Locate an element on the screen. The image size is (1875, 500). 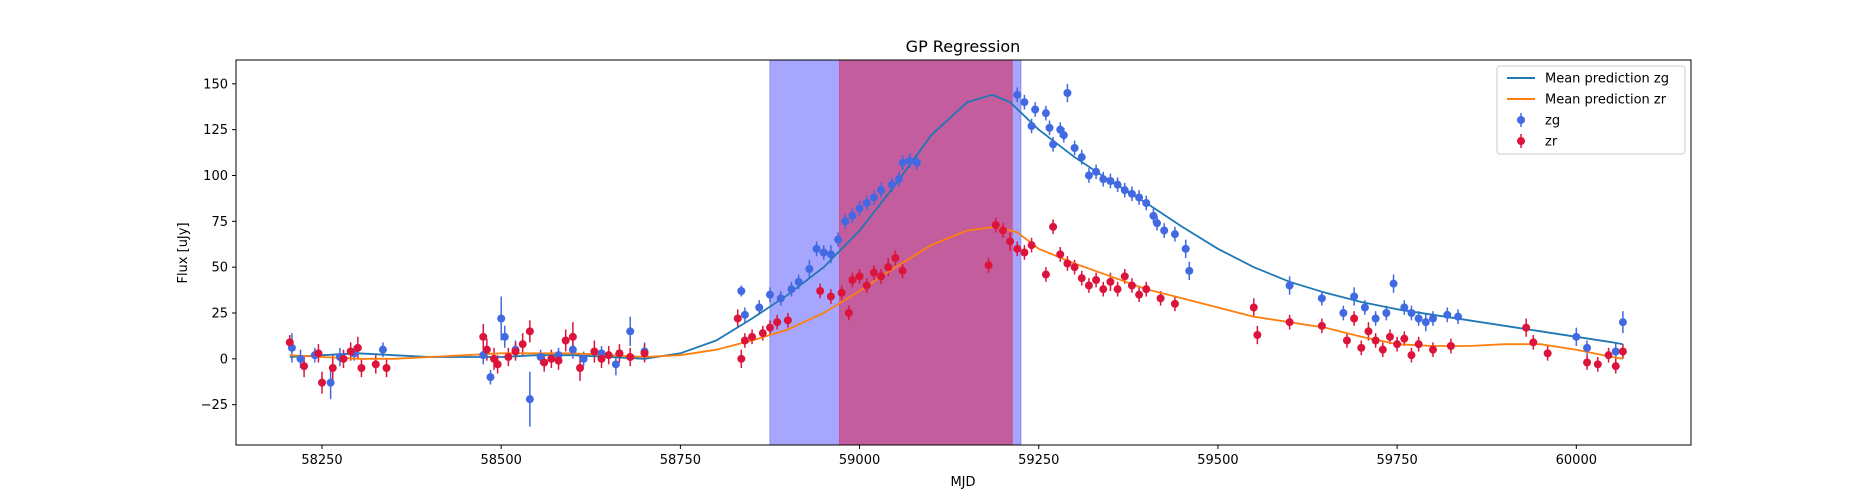
x-tick-label: 59750 is located at coordinates (1396, 460).